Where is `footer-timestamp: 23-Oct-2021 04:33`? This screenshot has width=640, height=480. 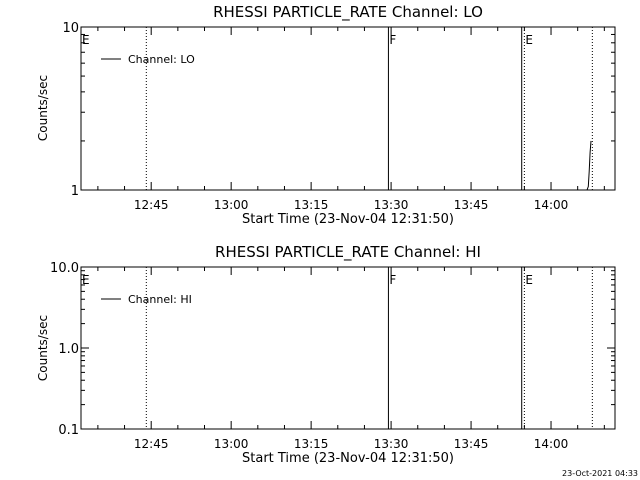 footer-timestamp: 23-Oct-2021 04:33 is located at coordinates (600, 473).